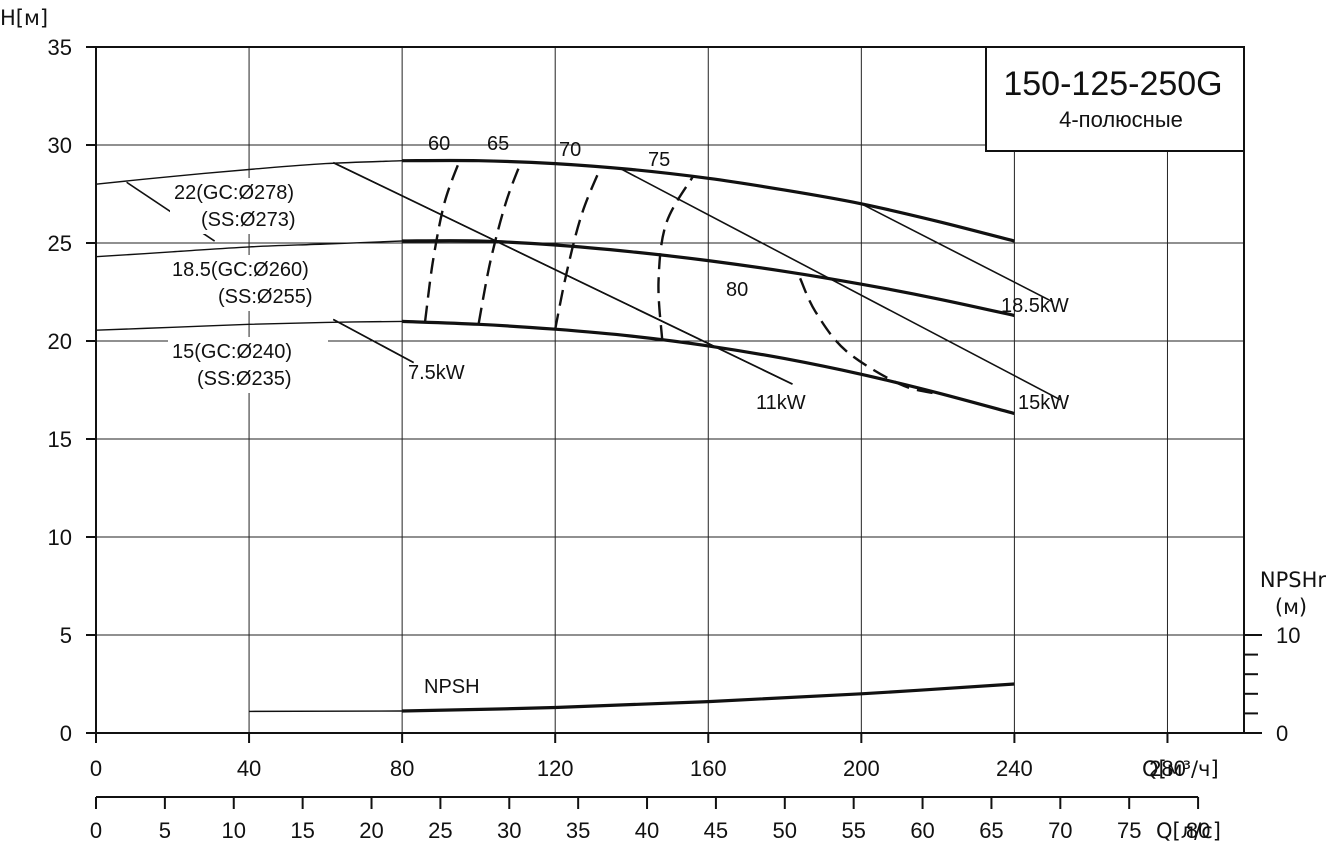 This screenshot has width=1344, height=853. What do you see at coordinates (371, 830) in the screenshot?
I see `x2-tick-label-20: 20` at bounding box center [371, 830].